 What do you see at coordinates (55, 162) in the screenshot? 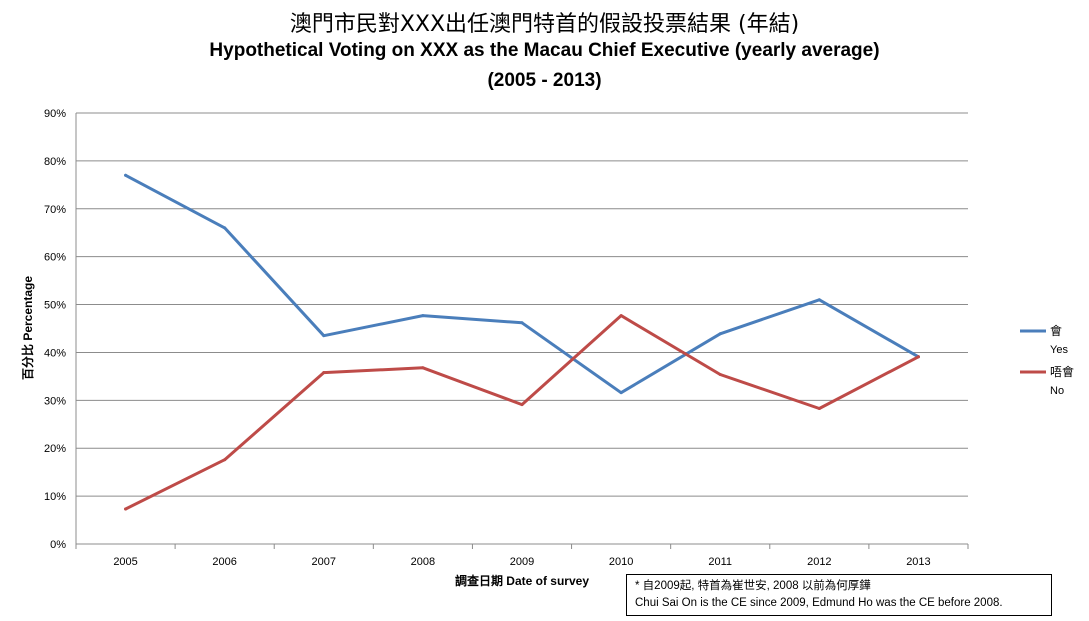
I see `y-tick-label: 80%` at bounding box center [55, 162].